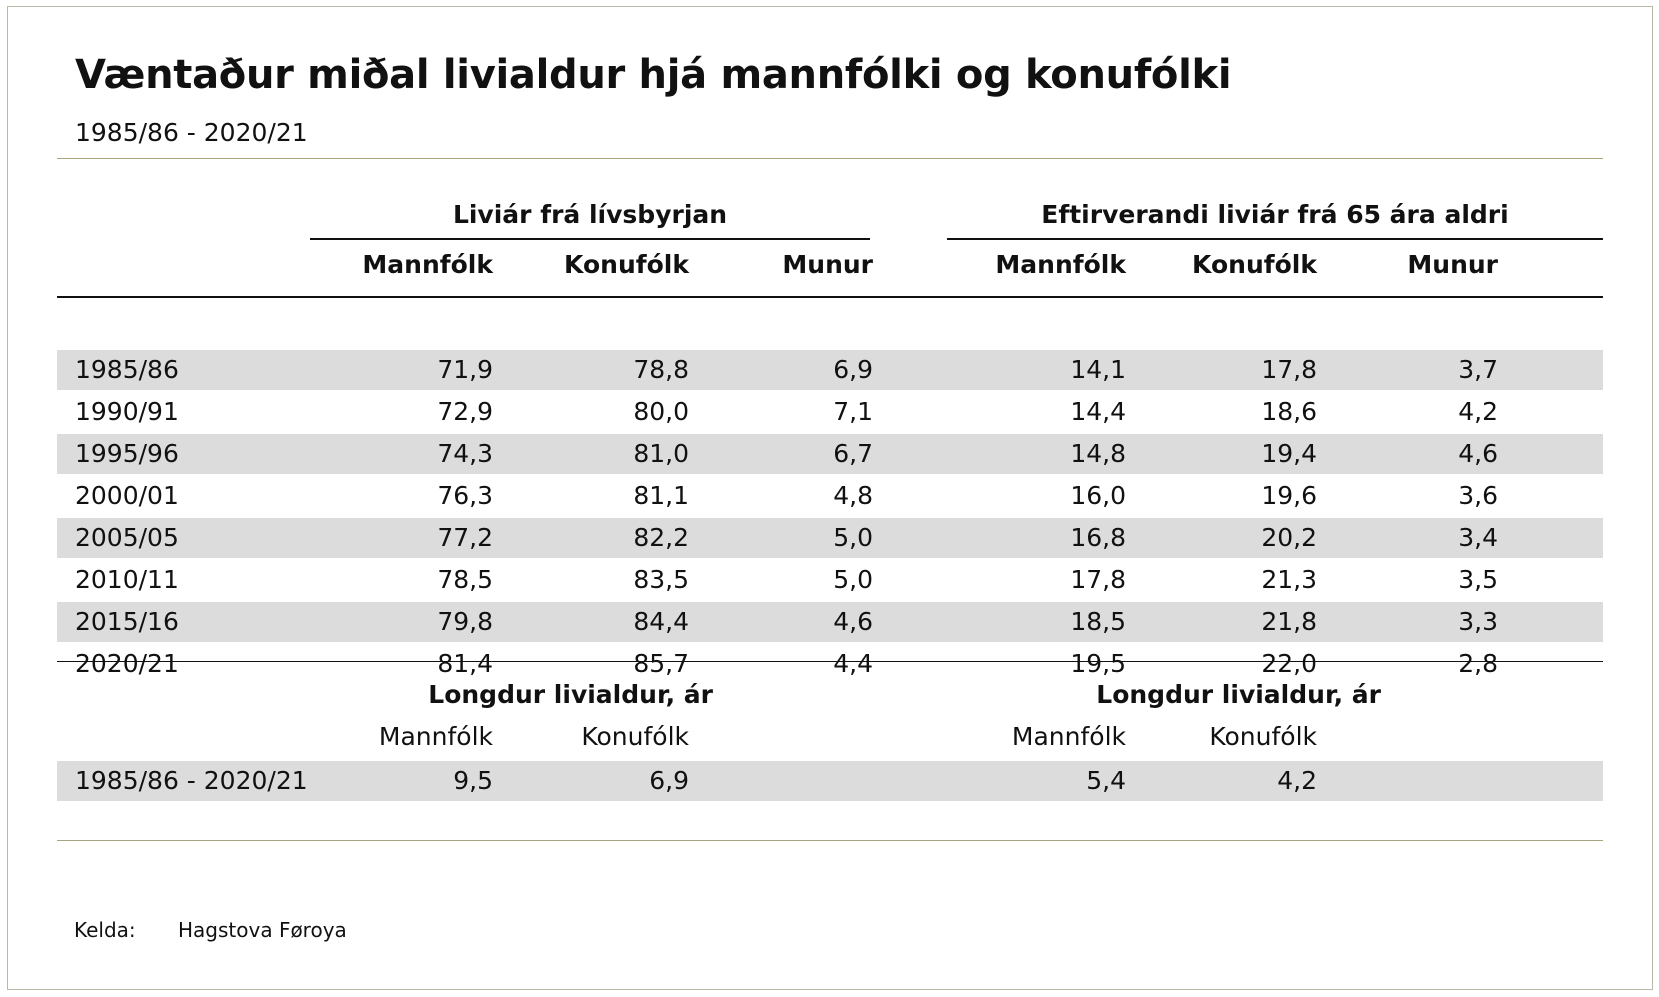 This screenshot has width=1659, height=997. What do you see at coordinates (853, 369) in the screenshot?
I see `cell-birth-diff: 6,9` at bounding box center [853, 369].